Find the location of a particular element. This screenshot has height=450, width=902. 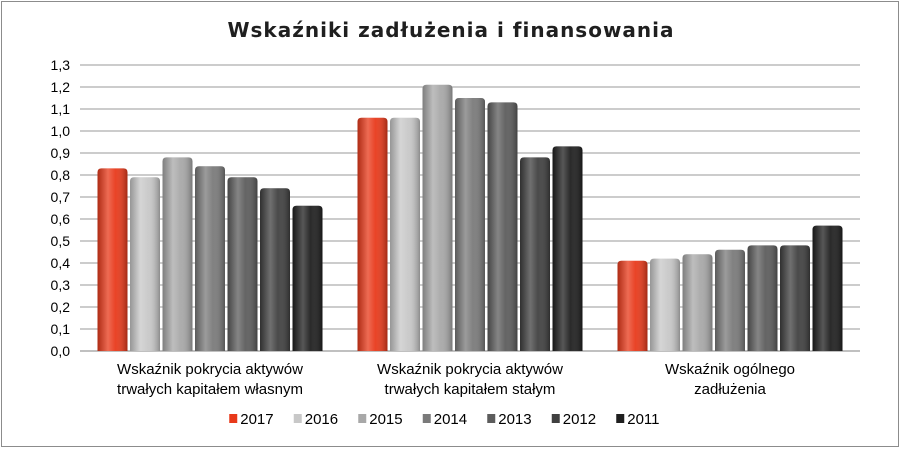

legend-item: 2013 is located at coordinates (509, 419).